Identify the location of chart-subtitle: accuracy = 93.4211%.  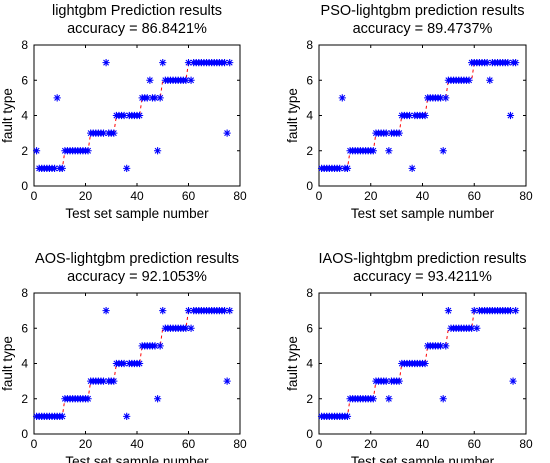
(422, 277).